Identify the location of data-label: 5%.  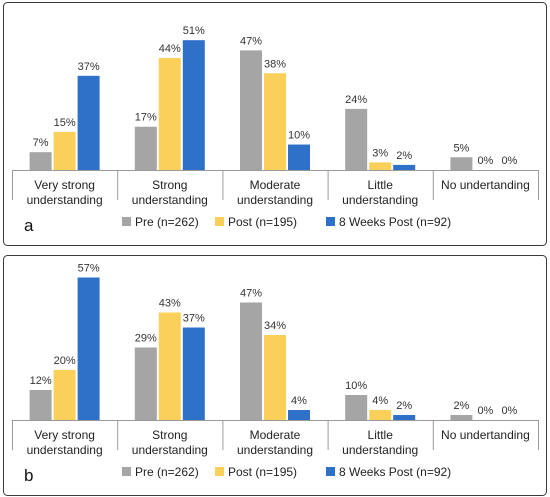
(461, 148).